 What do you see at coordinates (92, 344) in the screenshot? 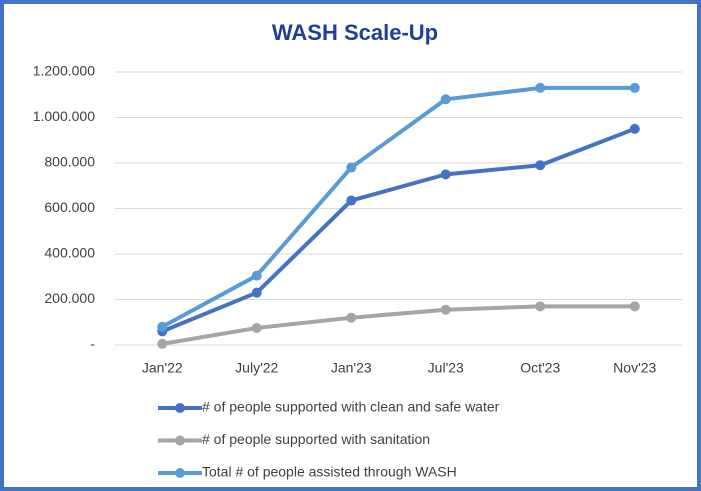
I see `y-tick-label: -` at bounding box center [92, 344].